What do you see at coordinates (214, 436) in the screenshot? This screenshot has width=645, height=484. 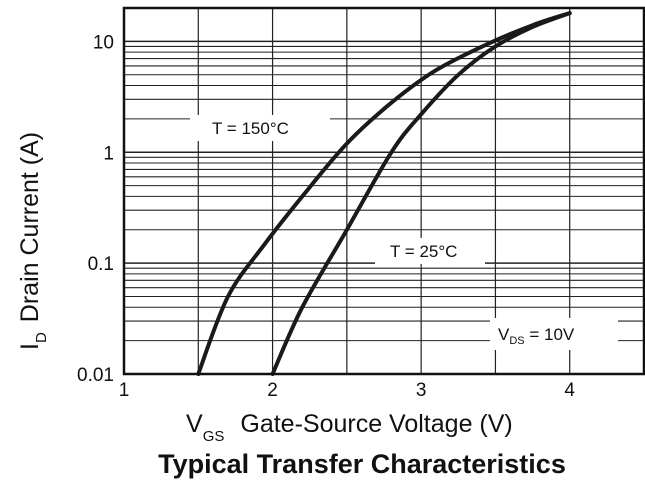 I see `x-axis-sub: GS` at bounding box center [214, 436].